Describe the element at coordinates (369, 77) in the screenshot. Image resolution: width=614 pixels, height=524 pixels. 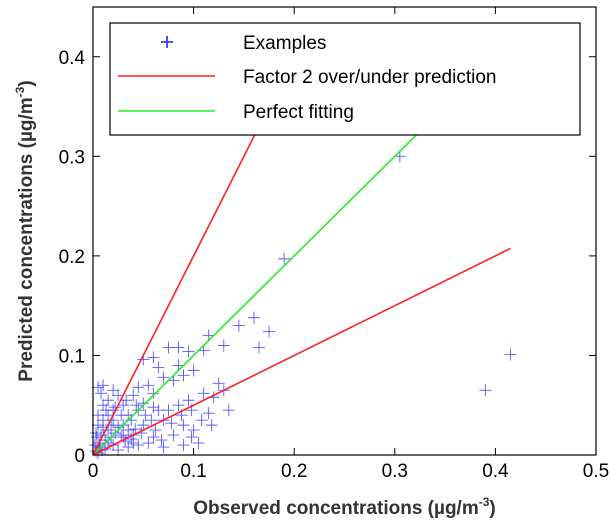
I see `legend-label: Factor 2 over/under prediction` at that location.